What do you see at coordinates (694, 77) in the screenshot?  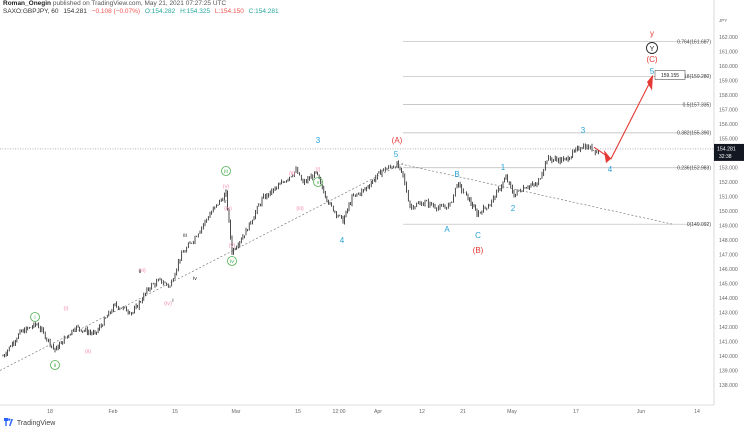 I see `fib-level-label: 0.618(159.280)` at bounding box center [694, 77].